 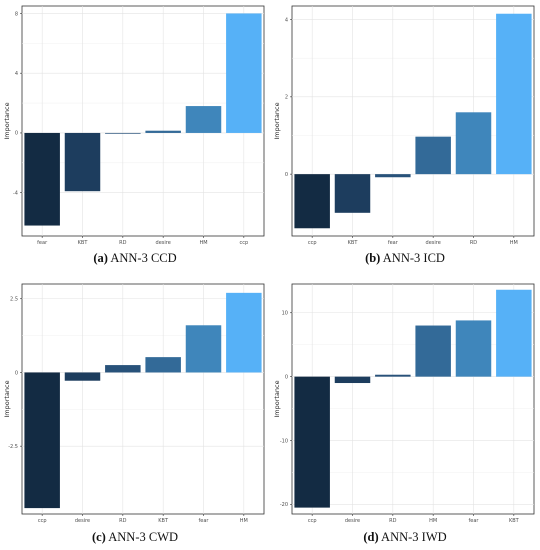 What do you see at coordinates (285, 314) in the screenshot?
I see `y-tick-label-d: 10` at bounding box center [285, 314].